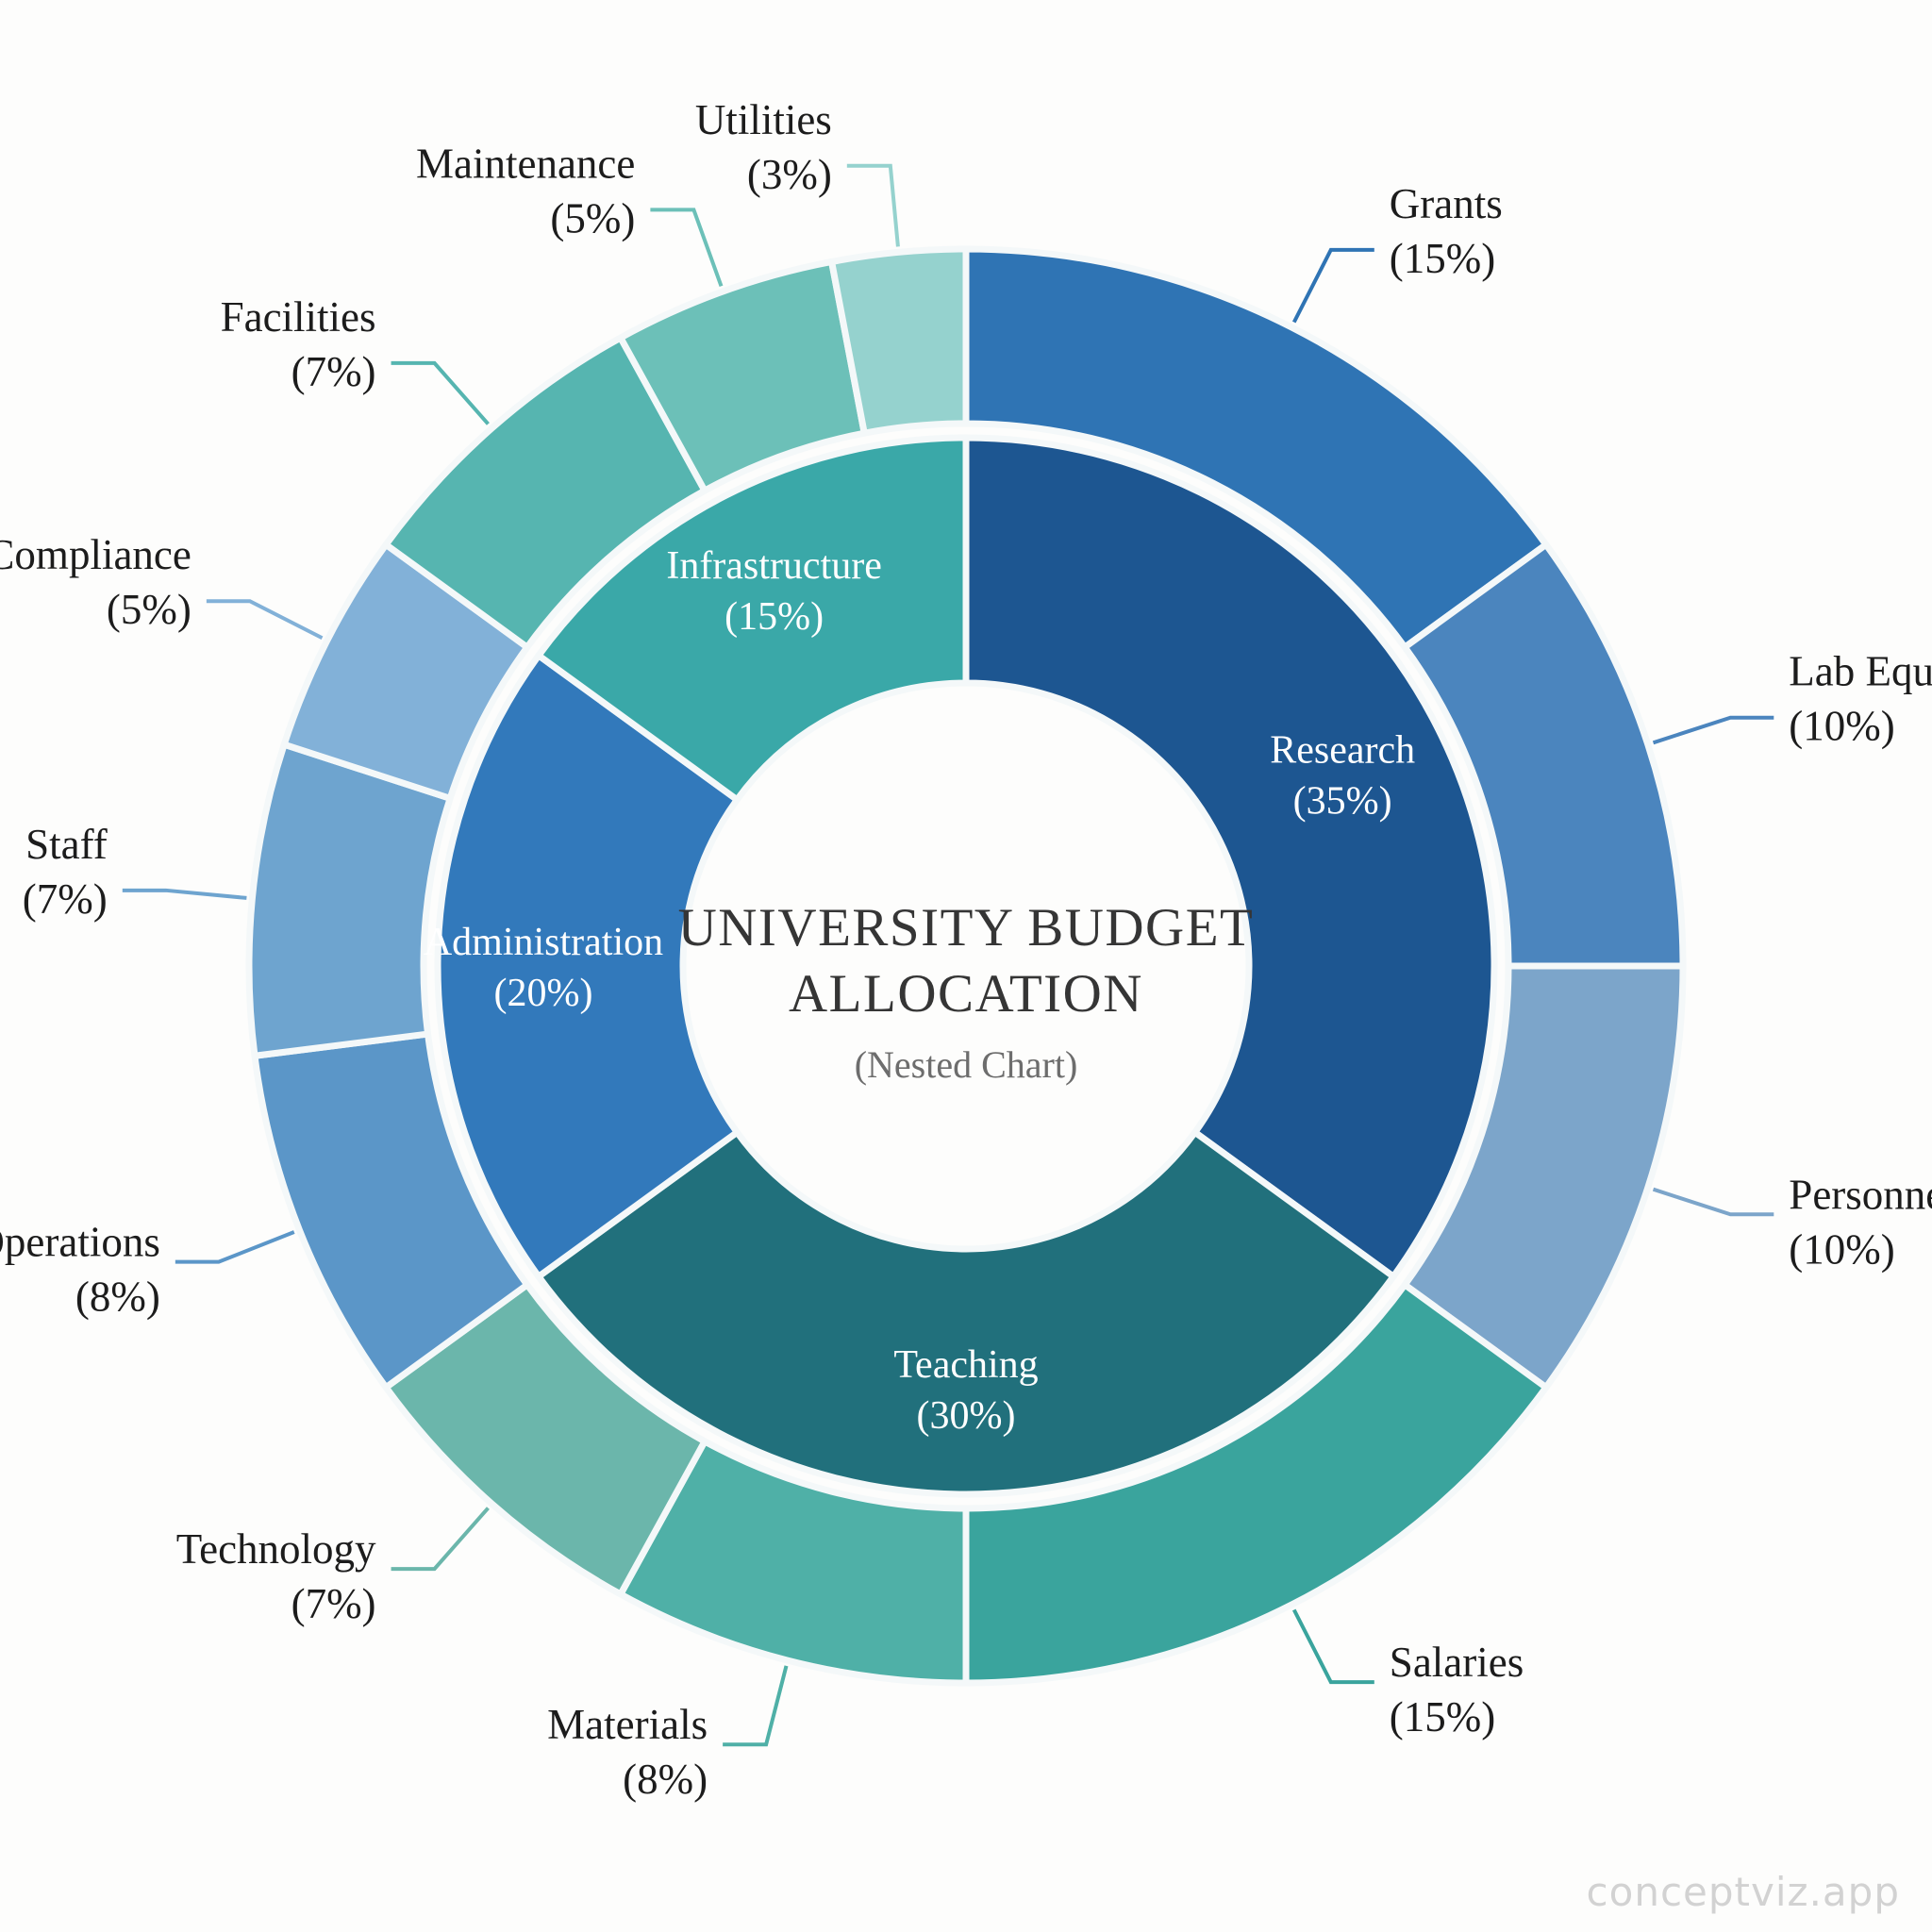 This screenshot has width=1932, height=1932. Describe the element at coordinates (1713, 1202) in the screenshot. I see `leader-line-personnel` at that location.